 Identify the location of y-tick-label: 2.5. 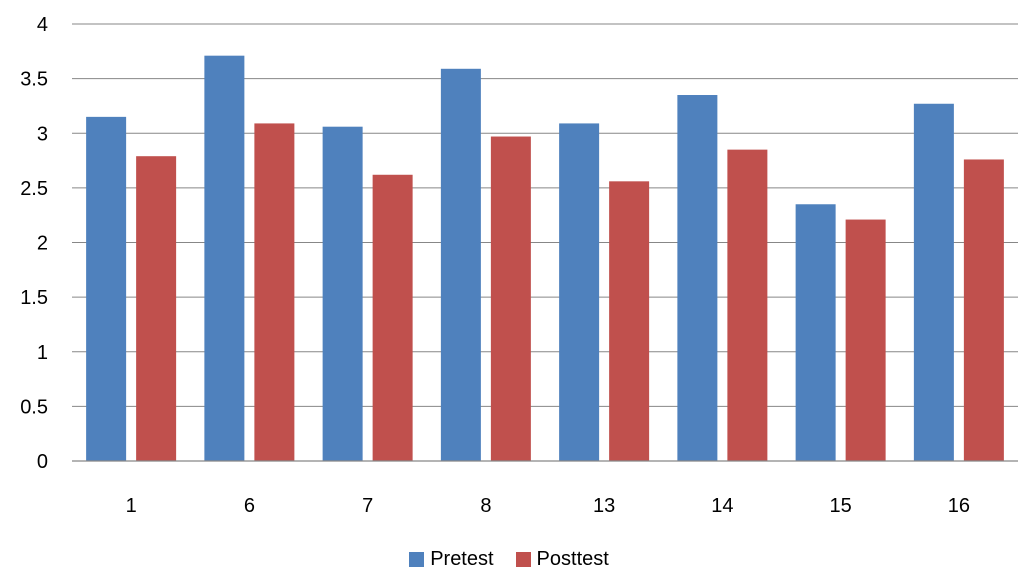
(34, 189).